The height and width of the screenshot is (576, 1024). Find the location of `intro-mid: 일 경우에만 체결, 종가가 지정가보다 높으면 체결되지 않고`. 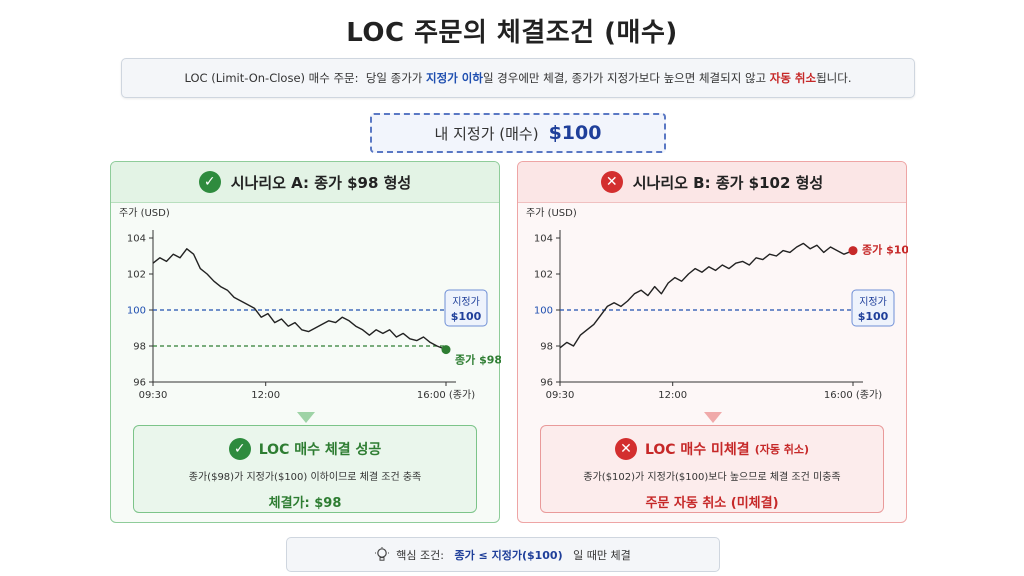

intro-mid: 일 경우에만 체결, 종가가 지정가보다 높으면 체결되지 않고 is located at coordinates (626, 78).